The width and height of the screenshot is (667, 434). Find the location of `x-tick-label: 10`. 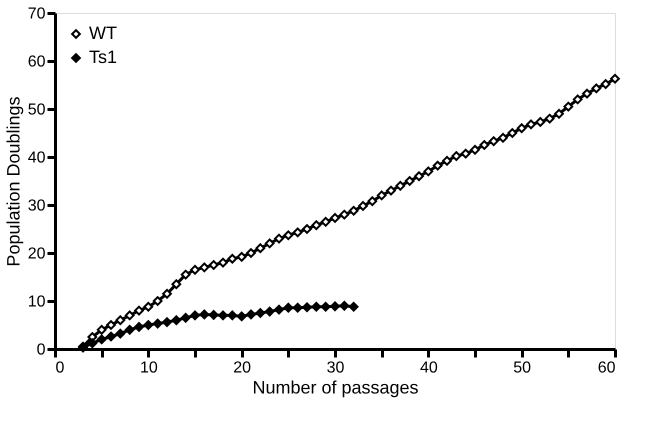

x-tick-label: 10 is located at coordinates (149, 368).